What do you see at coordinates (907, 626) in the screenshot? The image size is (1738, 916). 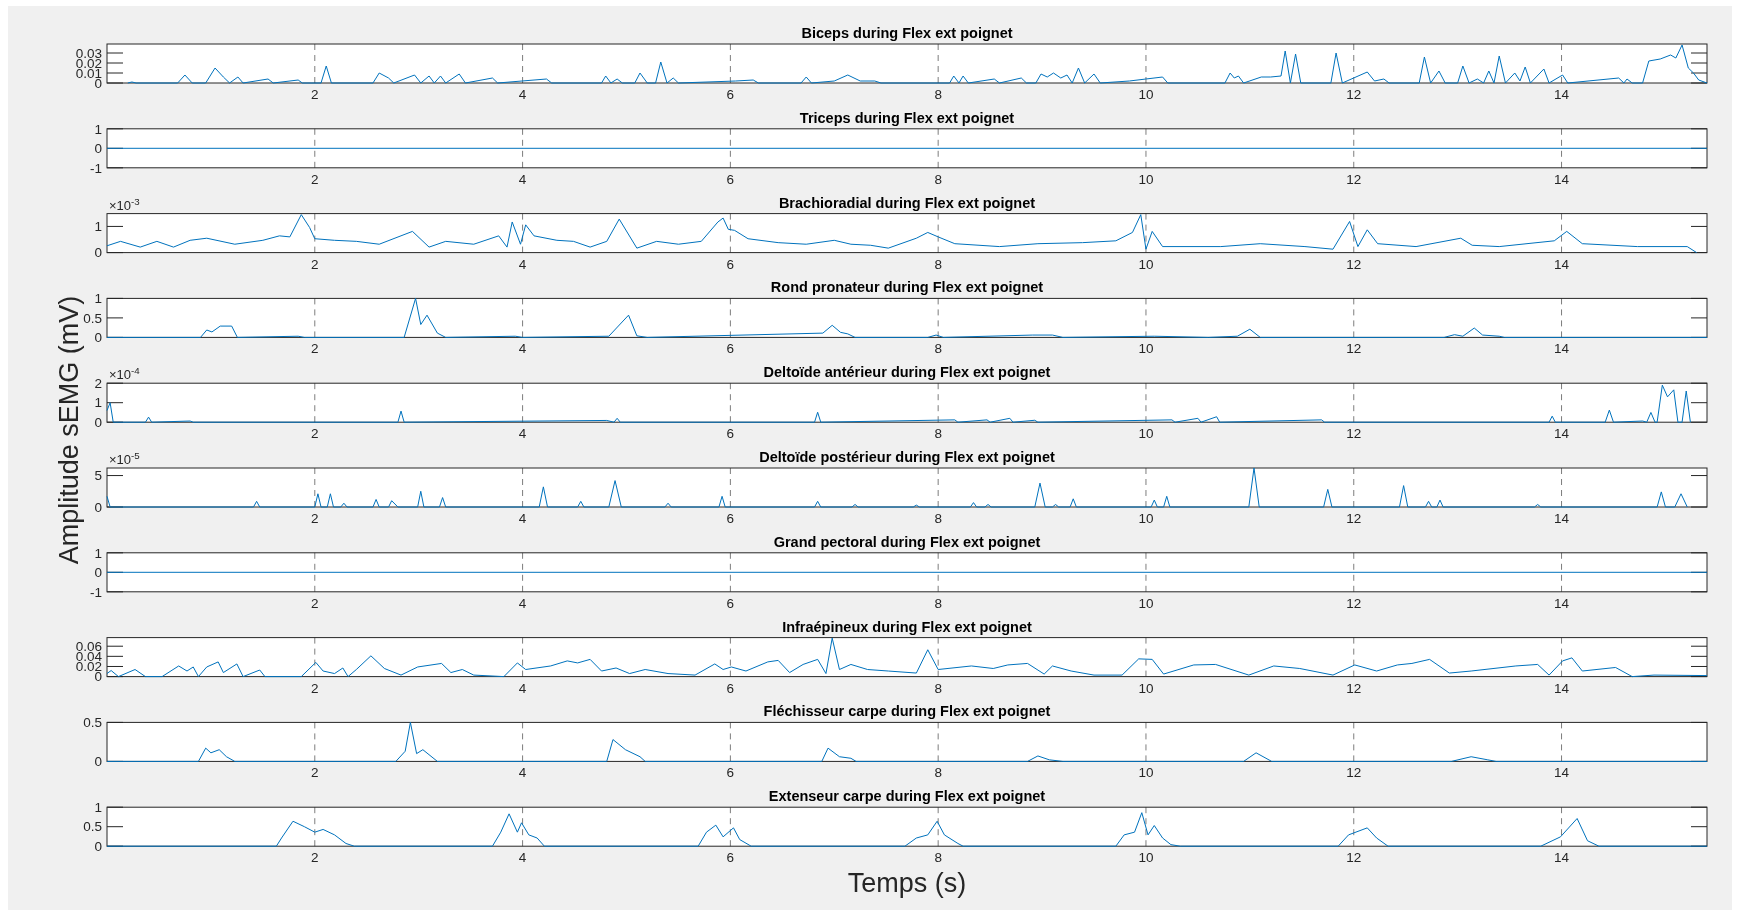 I see `chart-title: Infraépineux during Flex ext poignet` at bounding box center [907, 626].